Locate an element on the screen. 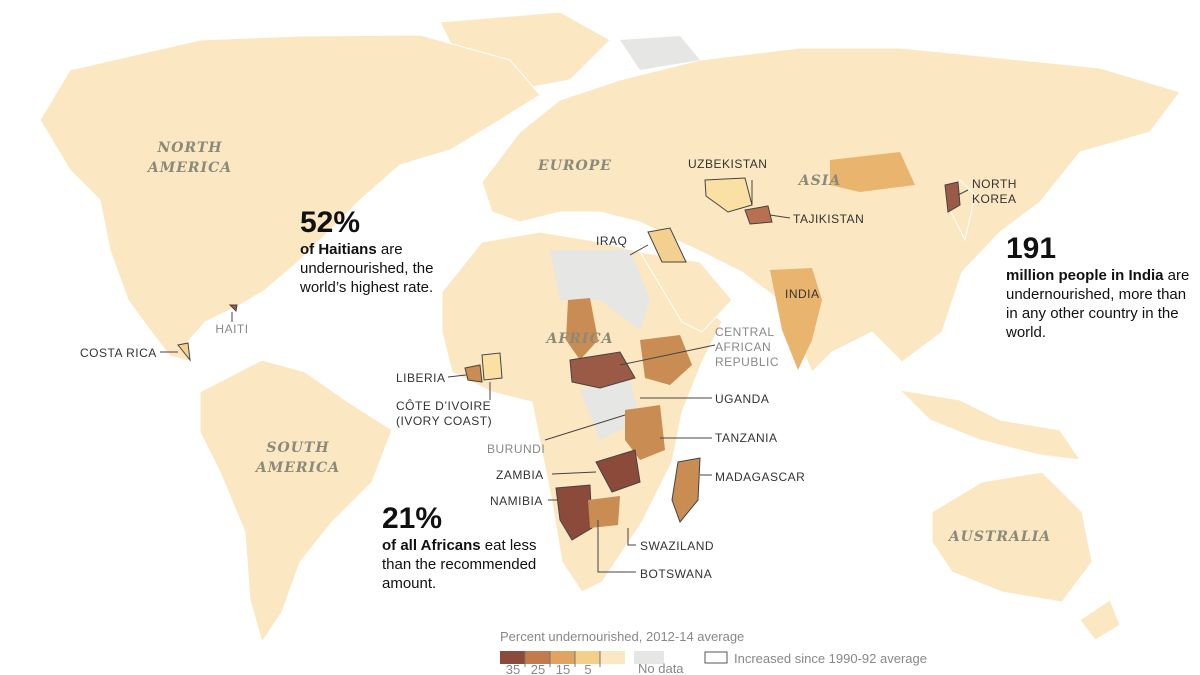 The width and height of the screenshot is (1200, 675). legend-tick-label: 25 is located at coordinates (538, 668).